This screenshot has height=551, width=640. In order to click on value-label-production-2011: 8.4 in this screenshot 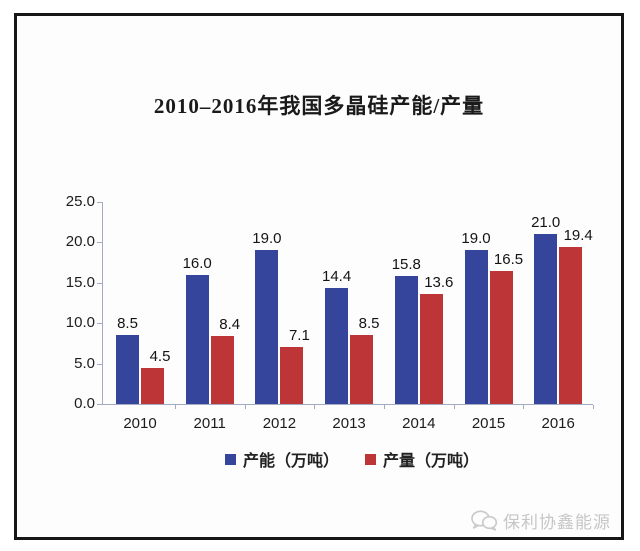, I will do `click(230, 325)`.